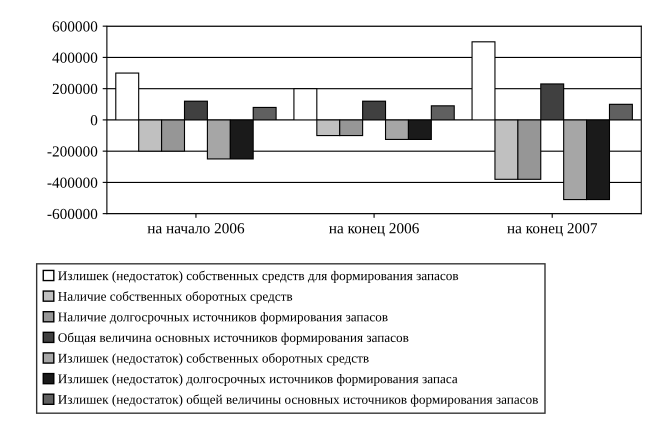 The image size is (668, 436). I want to click on y-tick-label: 600000, so click(75, 26).